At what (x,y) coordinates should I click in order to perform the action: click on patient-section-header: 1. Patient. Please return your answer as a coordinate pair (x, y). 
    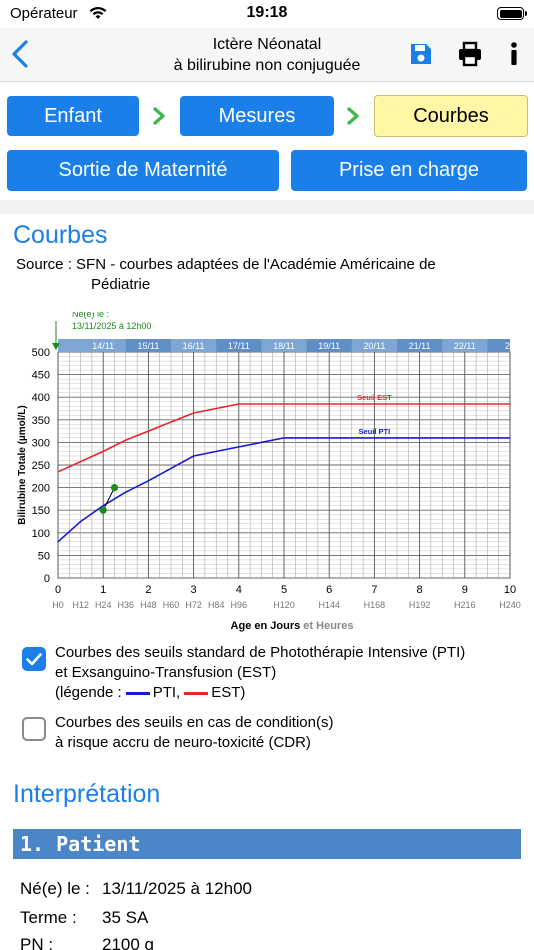
    Looking at the image, I should click on (267, 844).